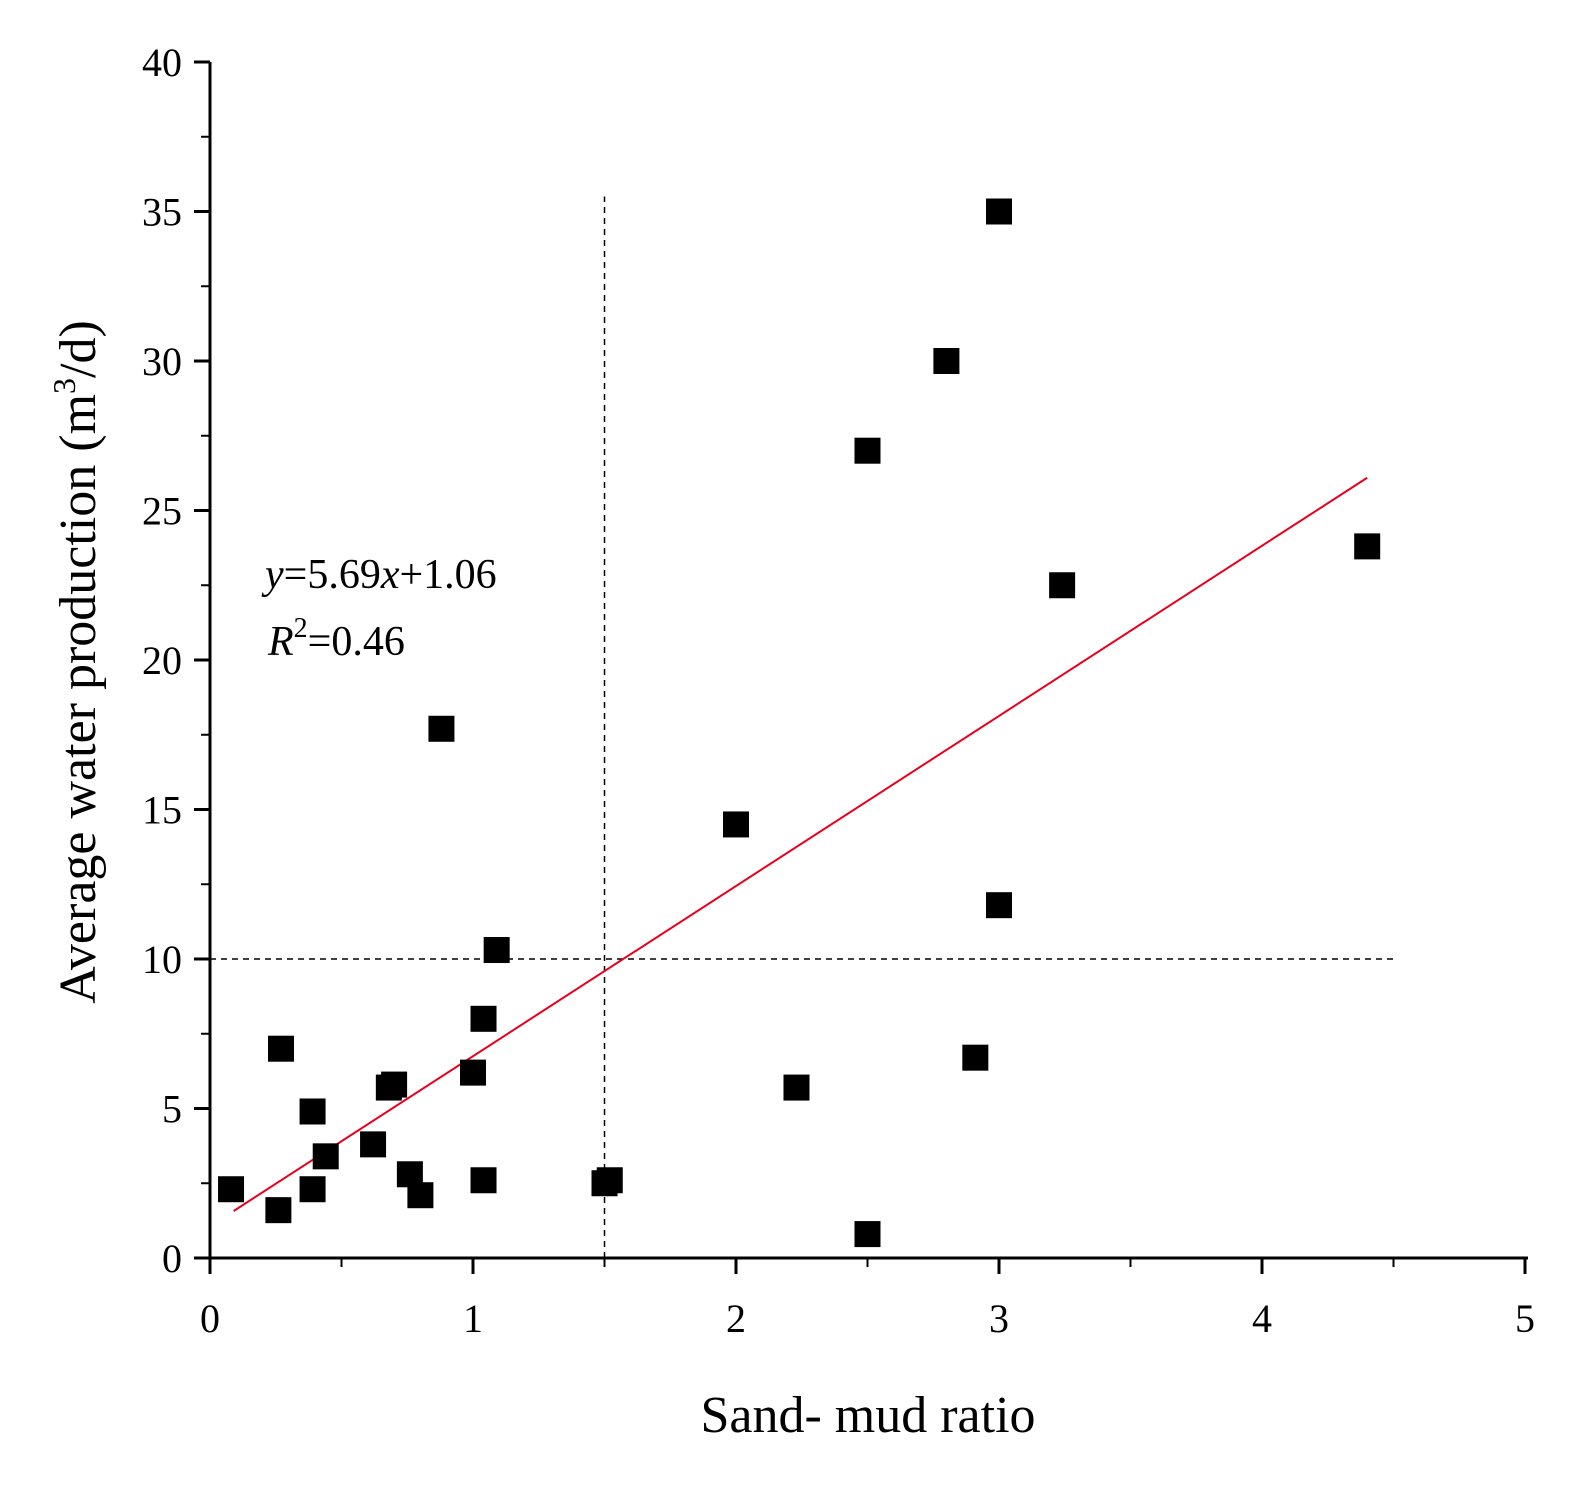 Image resolution: width=1591 pixels, height=1501 pixels. Describe the element at coordinates (1262, 1318) in the screenshot. I see `x-tick-label: 4` at that location.